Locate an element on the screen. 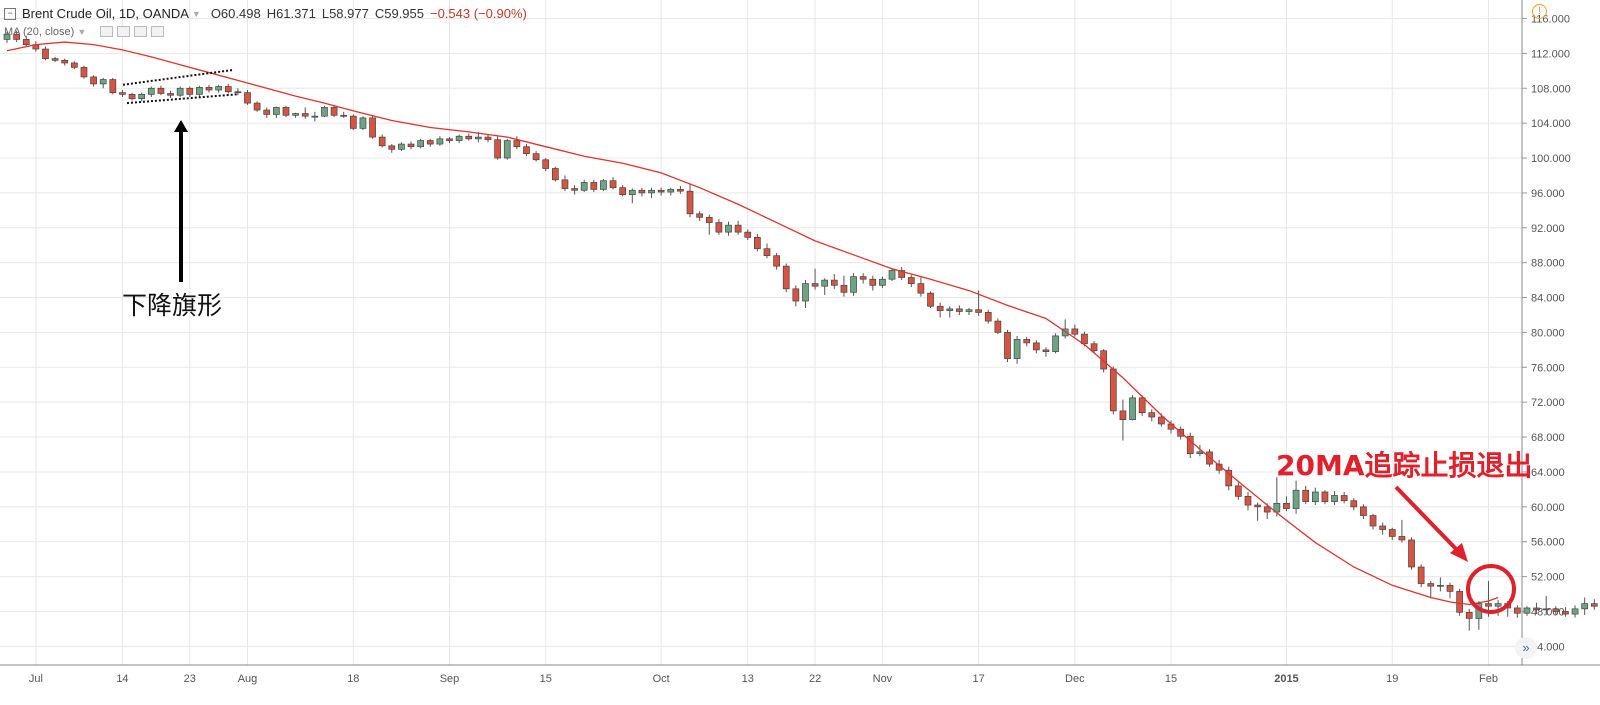 This screenshot has height=705, width=1600. eye-icon is located at coordinates (107, 31).